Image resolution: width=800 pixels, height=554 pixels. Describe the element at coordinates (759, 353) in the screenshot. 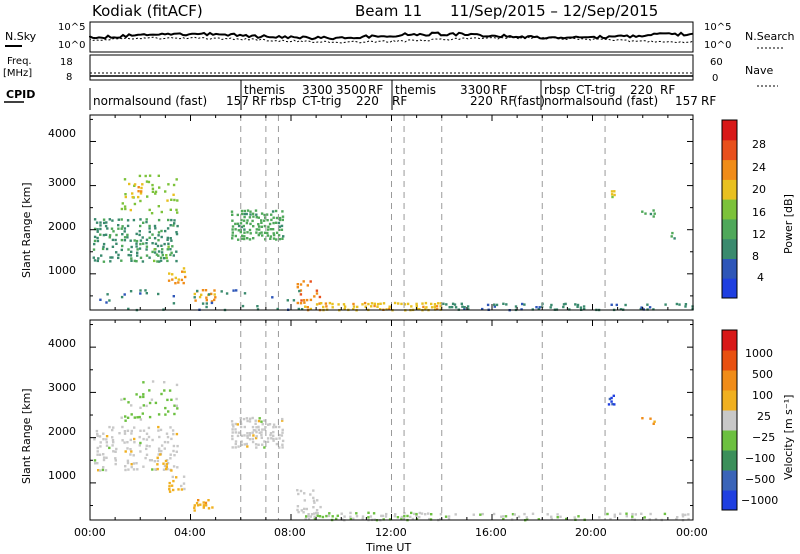

I see `velocity-cbar-tick-1000: 1000` at that location.